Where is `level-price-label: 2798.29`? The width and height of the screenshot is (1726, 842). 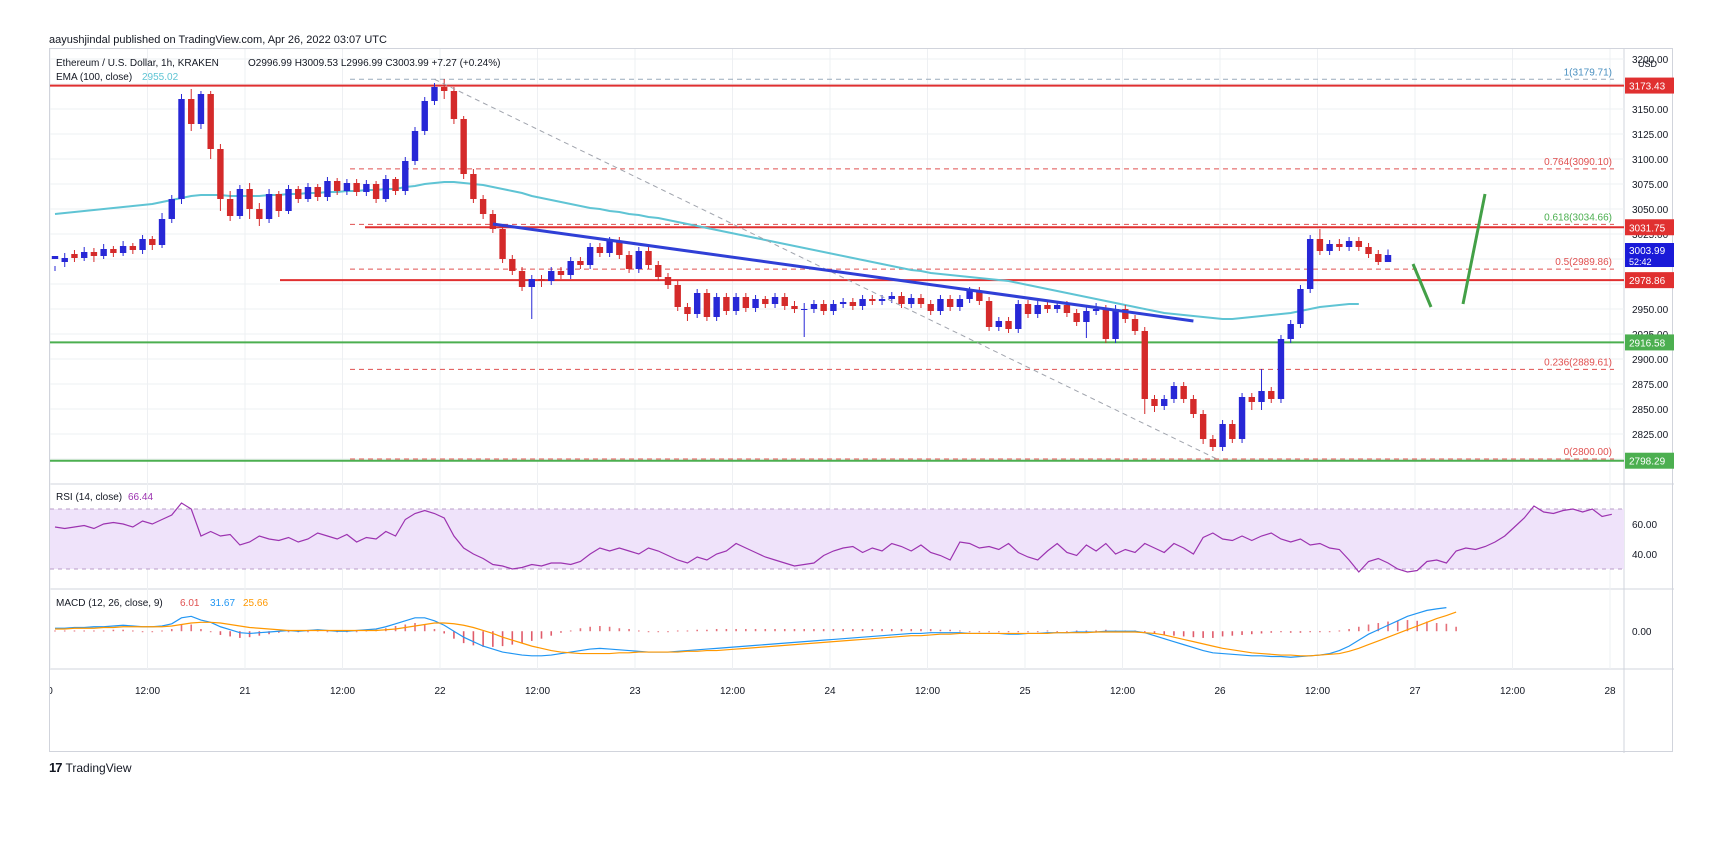
level-price-label: 2798.29 is located at coordinates (1647, 462).